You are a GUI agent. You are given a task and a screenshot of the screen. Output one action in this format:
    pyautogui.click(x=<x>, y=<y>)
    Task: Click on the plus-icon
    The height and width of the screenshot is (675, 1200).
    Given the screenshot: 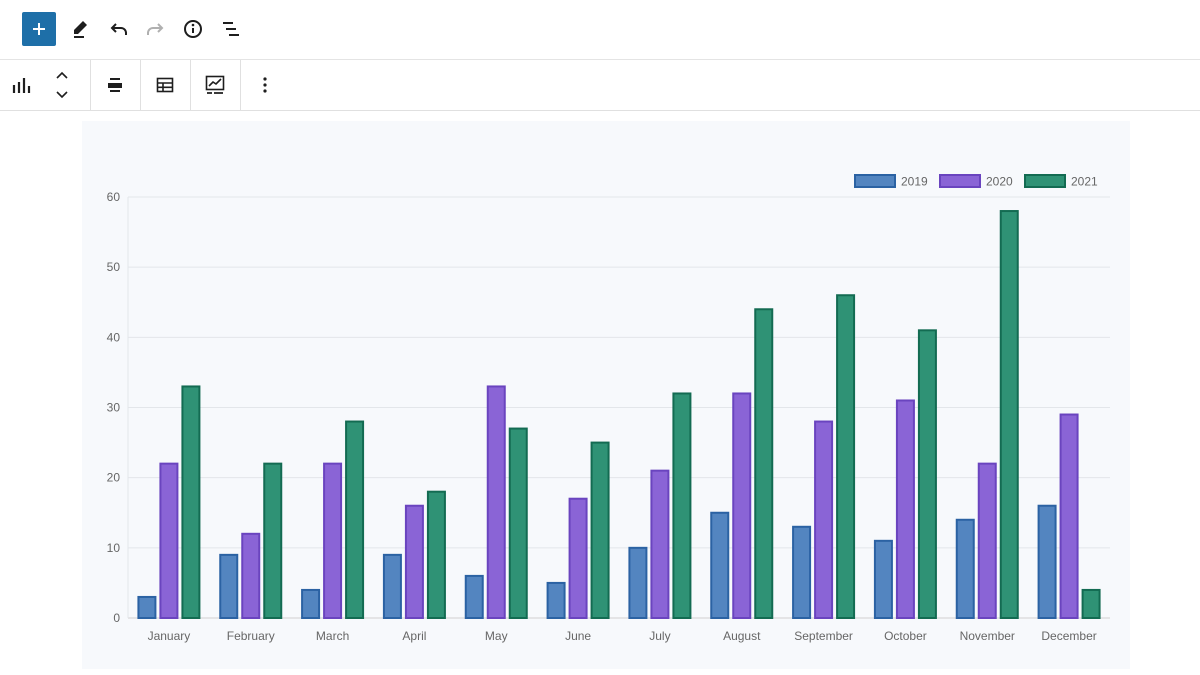 What is the action you would take?
    pyautogui.click(x=39, y=29)
    